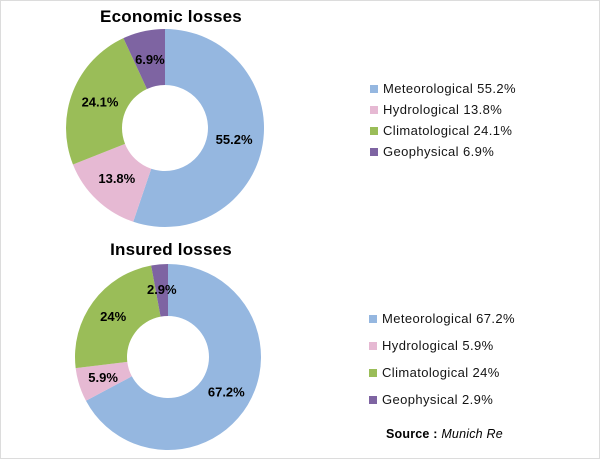  What do you see at coordinates (472, 434) in the screenshot?
I see `source-value: Munich Re` at bounding box center [472, 434].